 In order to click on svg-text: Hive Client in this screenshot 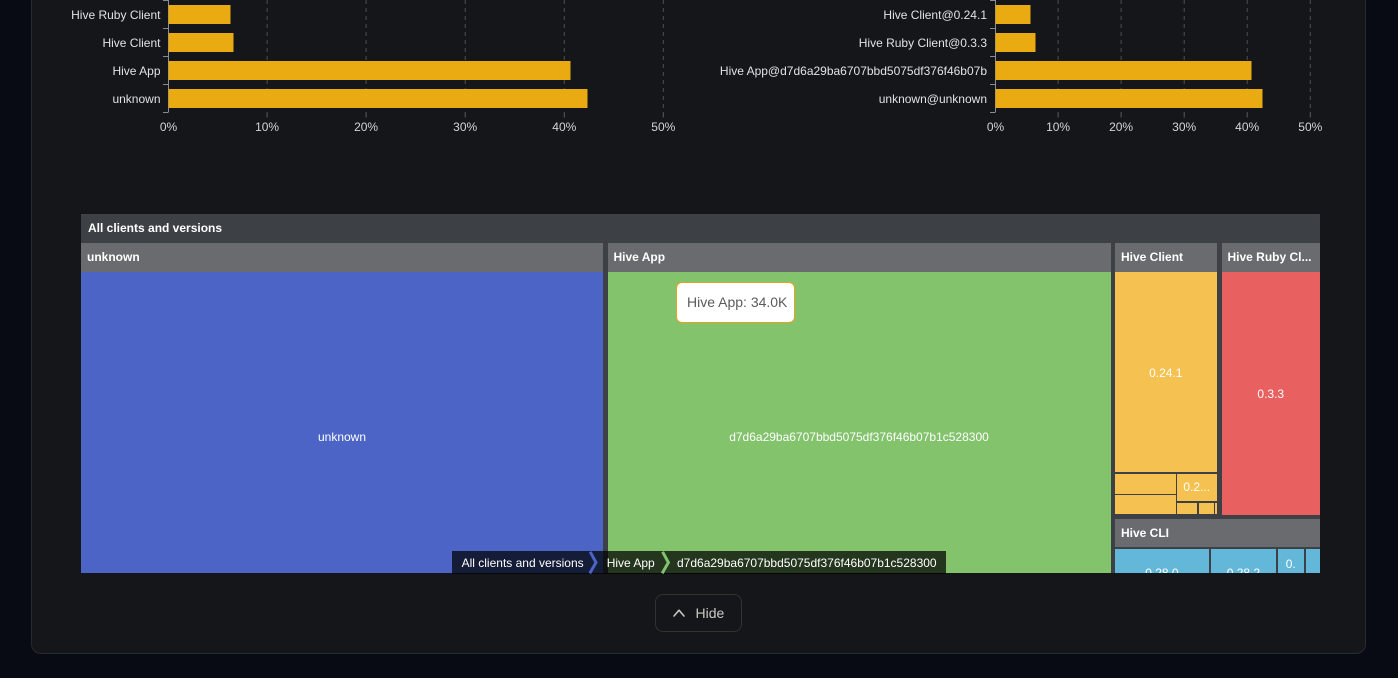, I will do `click(131, 43)`.